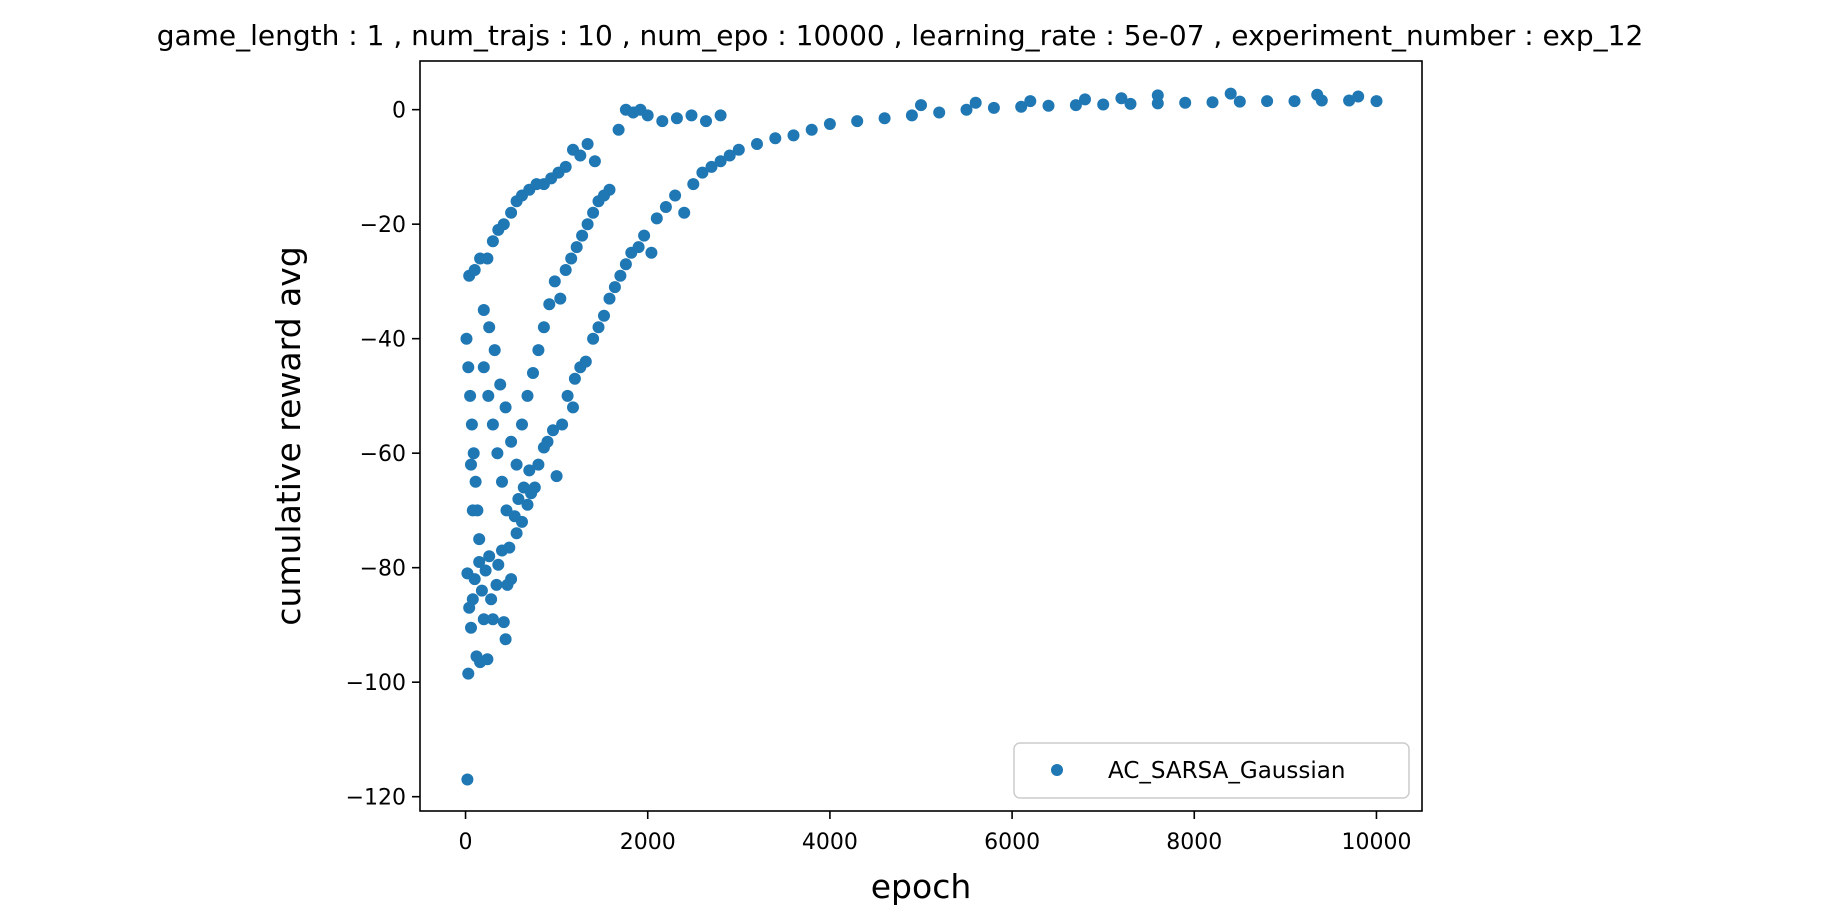 The width and height of the screenshot is (1821, 918). I want to click on legend: AC_SARSA_Gaussian, so click(1211, 770).